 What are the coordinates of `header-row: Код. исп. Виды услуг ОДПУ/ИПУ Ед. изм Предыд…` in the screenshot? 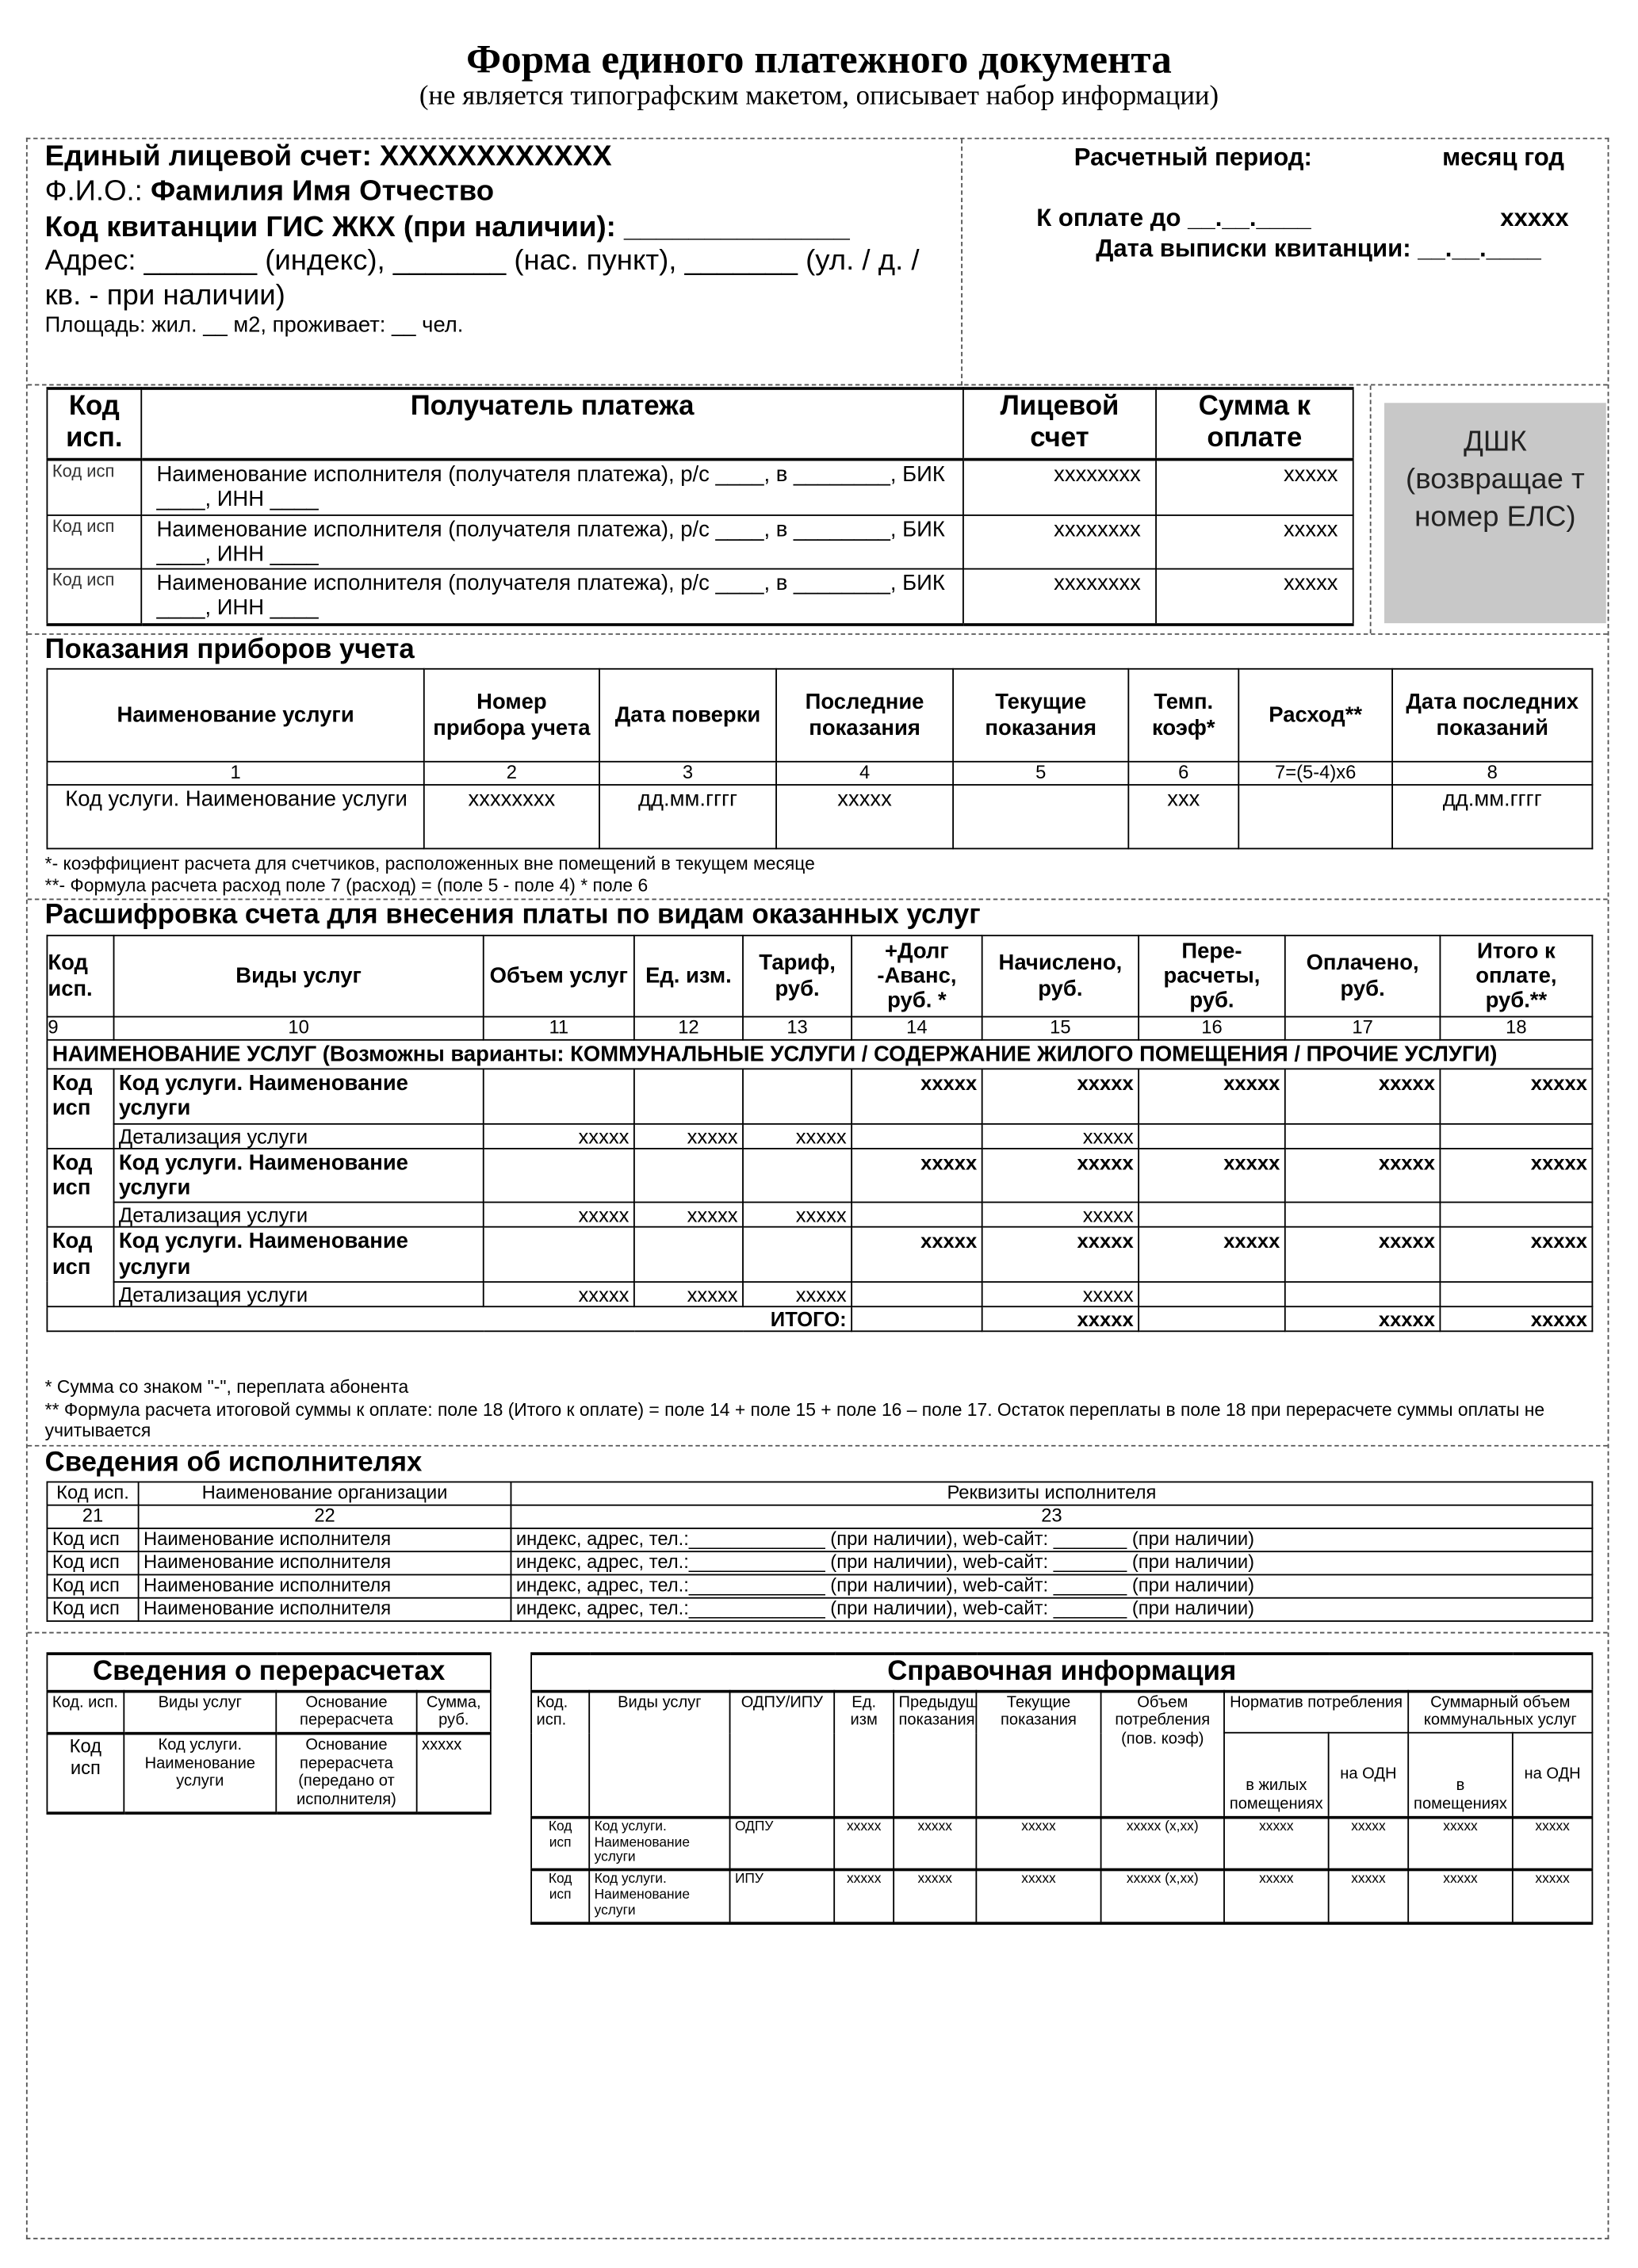 It's located at (1062, 1754).